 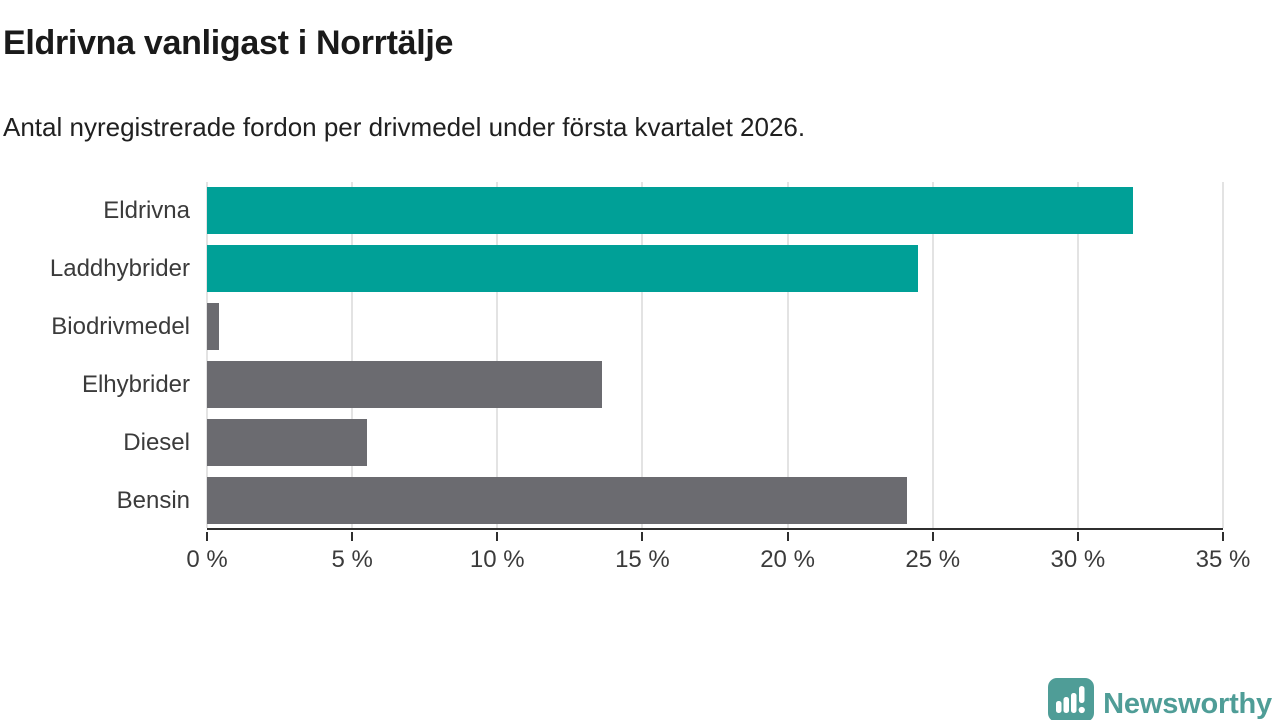 What do you see at coordinates (228, 43) in the screenshot?
I see `chart-title: Eldrivna vanligast i Norrtälje` at bounding box center [228, 43].